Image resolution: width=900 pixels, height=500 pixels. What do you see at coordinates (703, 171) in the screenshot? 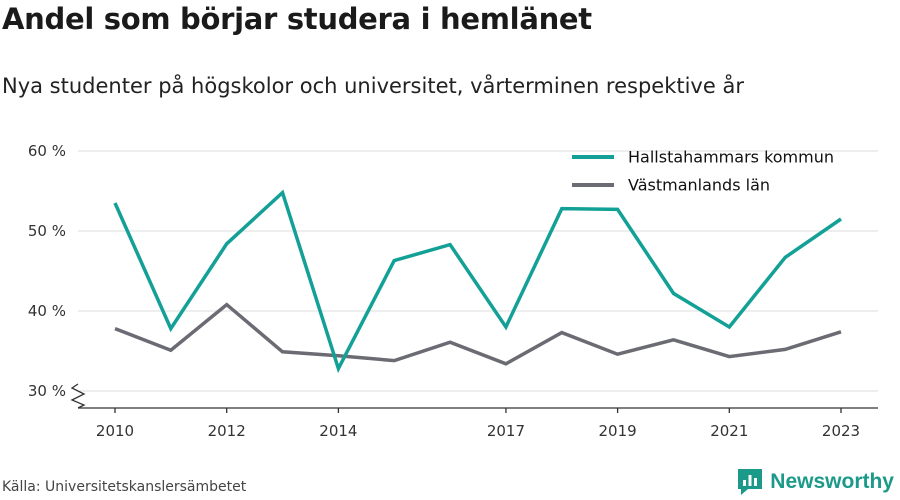
I see `legend: Hallstahammars kommun Västmanlands län` at bounding box center [703, 171].